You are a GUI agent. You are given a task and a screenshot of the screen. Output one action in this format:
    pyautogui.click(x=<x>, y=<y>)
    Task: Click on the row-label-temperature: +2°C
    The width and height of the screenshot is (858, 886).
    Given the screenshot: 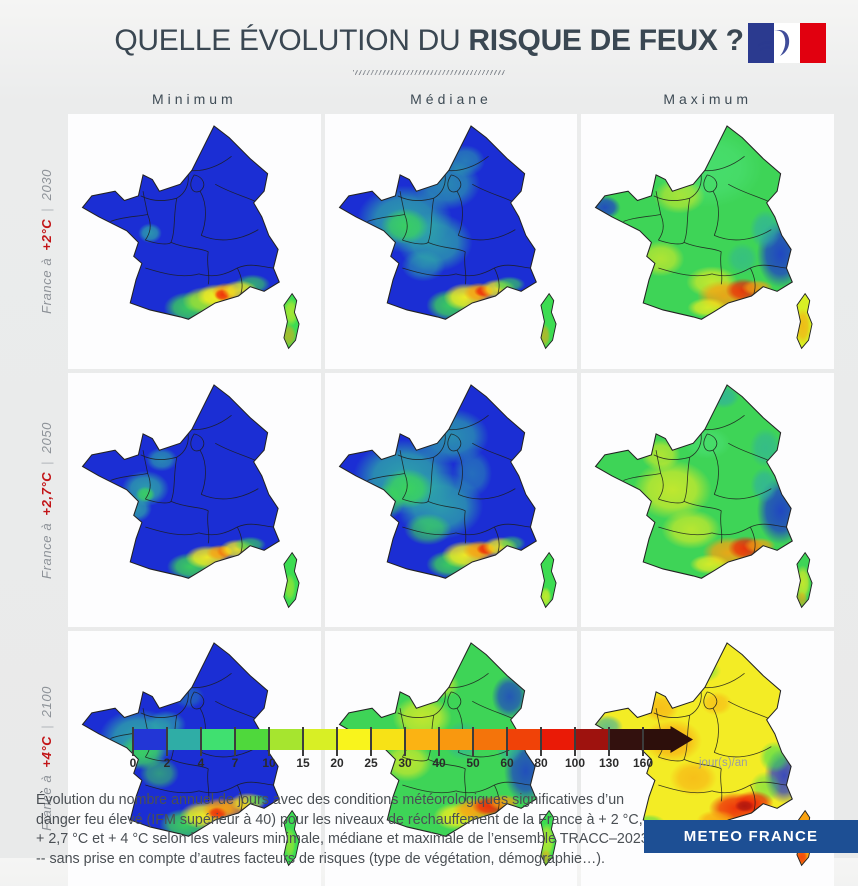 What is the action you would take?
    pyautogui.click(x=46, y=234)
    